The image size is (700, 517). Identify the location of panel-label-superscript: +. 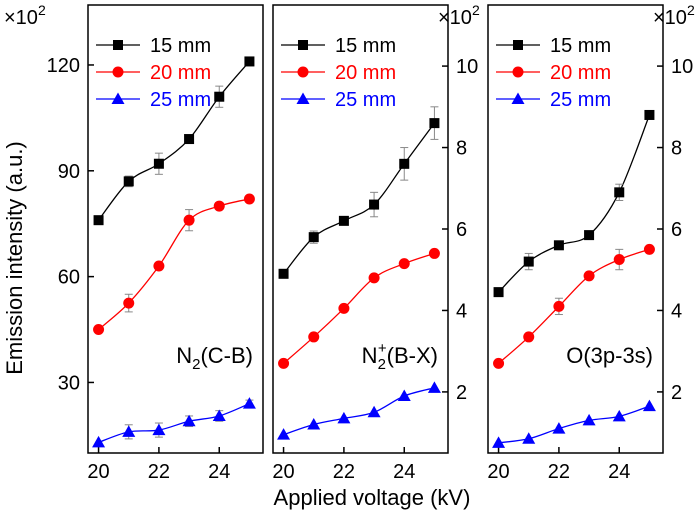
(382, 348).